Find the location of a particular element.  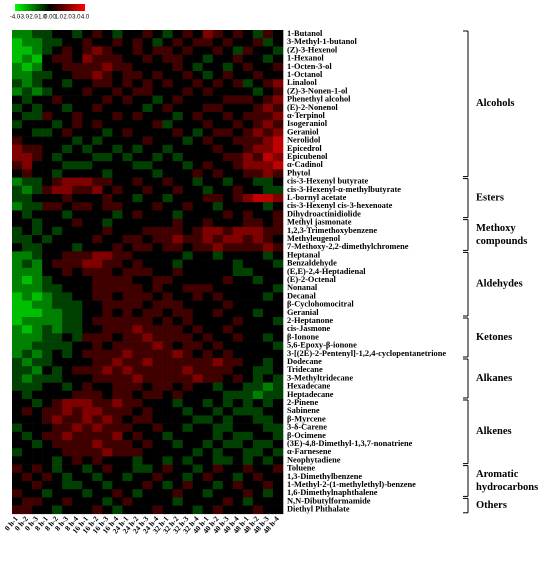

row-label: Decanal is located at coordinates (302, 295).